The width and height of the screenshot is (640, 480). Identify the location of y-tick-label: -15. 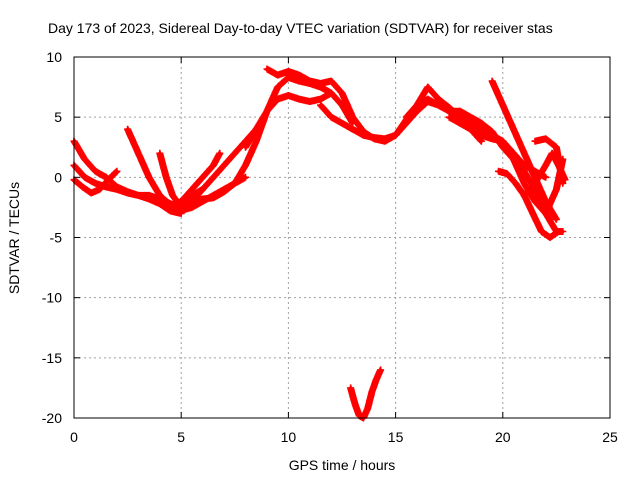
(52, 358).